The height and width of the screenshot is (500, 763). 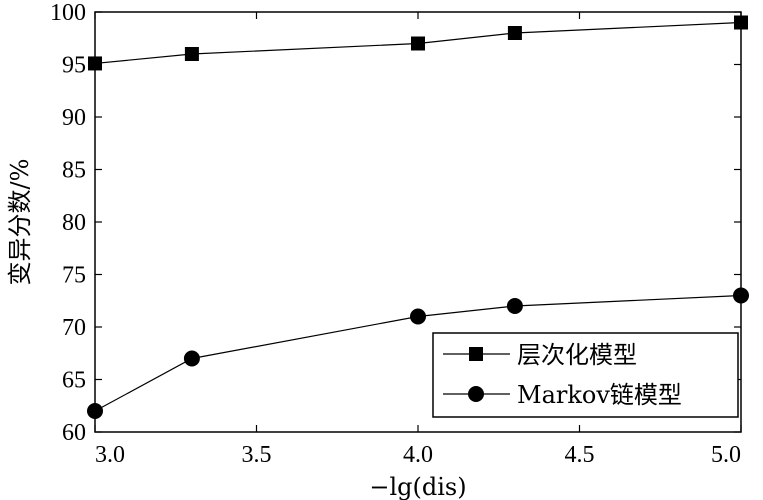 What do you see at coordinates (577, 355) in the screenshot?
I see `legend-label-hierarchical: 层次化模型` at bounding box center [577, 355].